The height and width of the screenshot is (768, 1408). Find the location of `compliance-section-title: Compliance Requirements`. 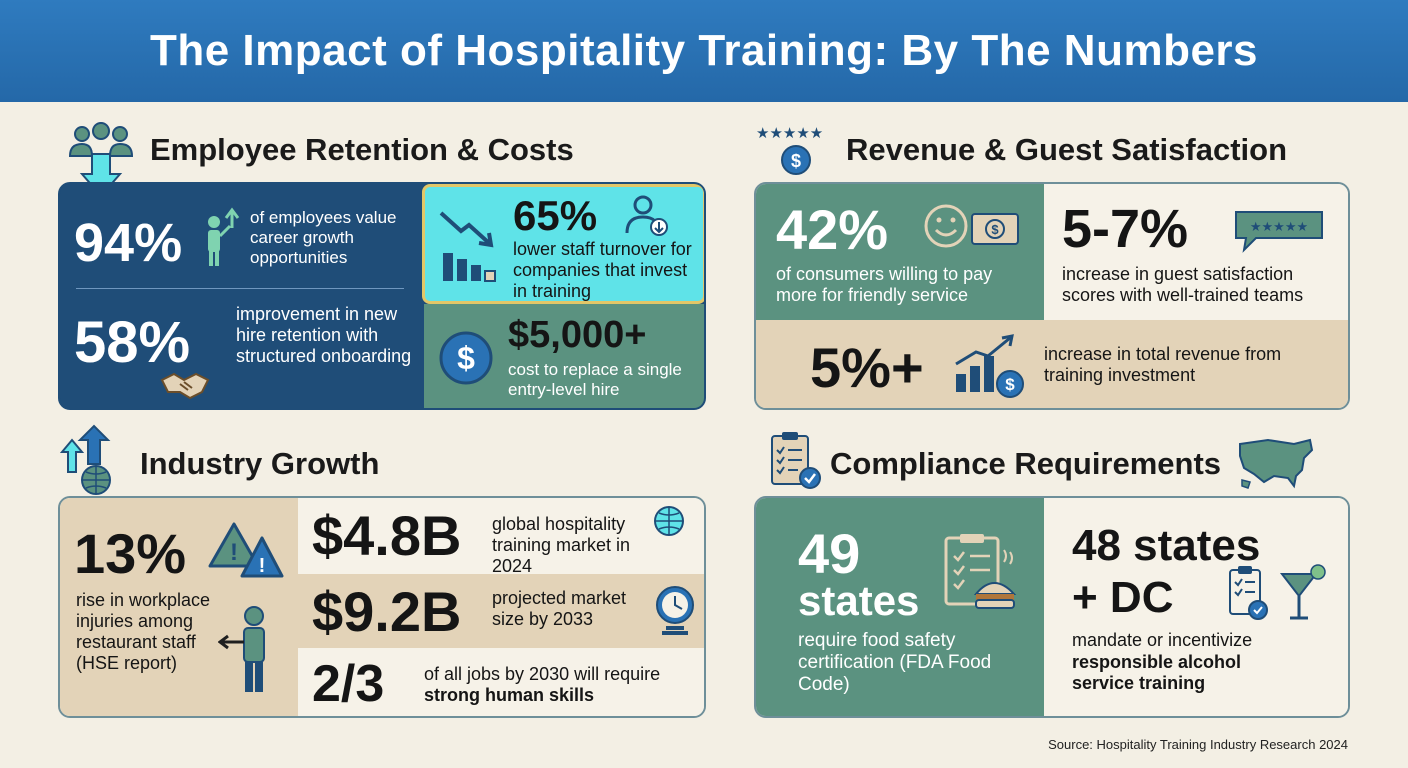

compliance-section-title: Compliance Requirements is located at coordinates (1026, 463).